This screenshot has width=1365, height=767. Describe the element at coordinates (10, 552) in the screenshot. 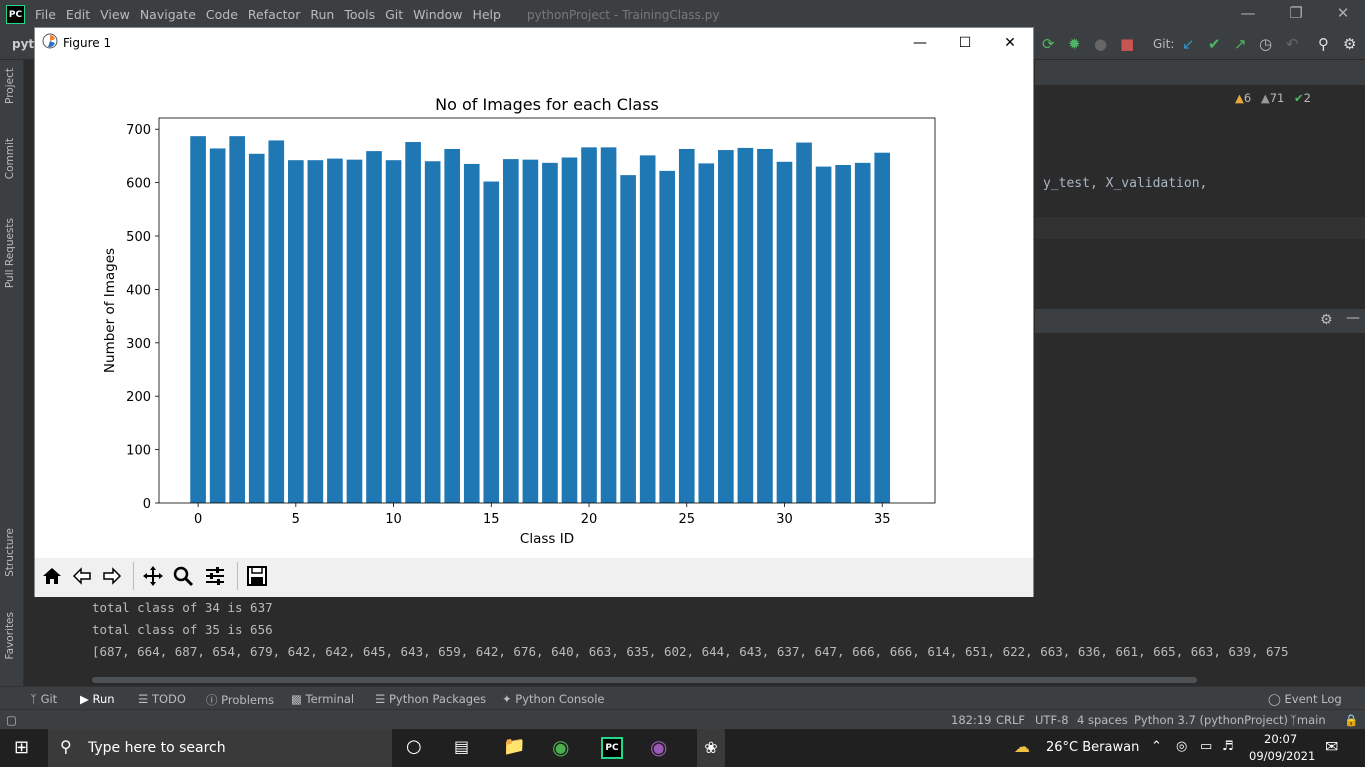

I see `tool-tab-structure: Structure` at that location.